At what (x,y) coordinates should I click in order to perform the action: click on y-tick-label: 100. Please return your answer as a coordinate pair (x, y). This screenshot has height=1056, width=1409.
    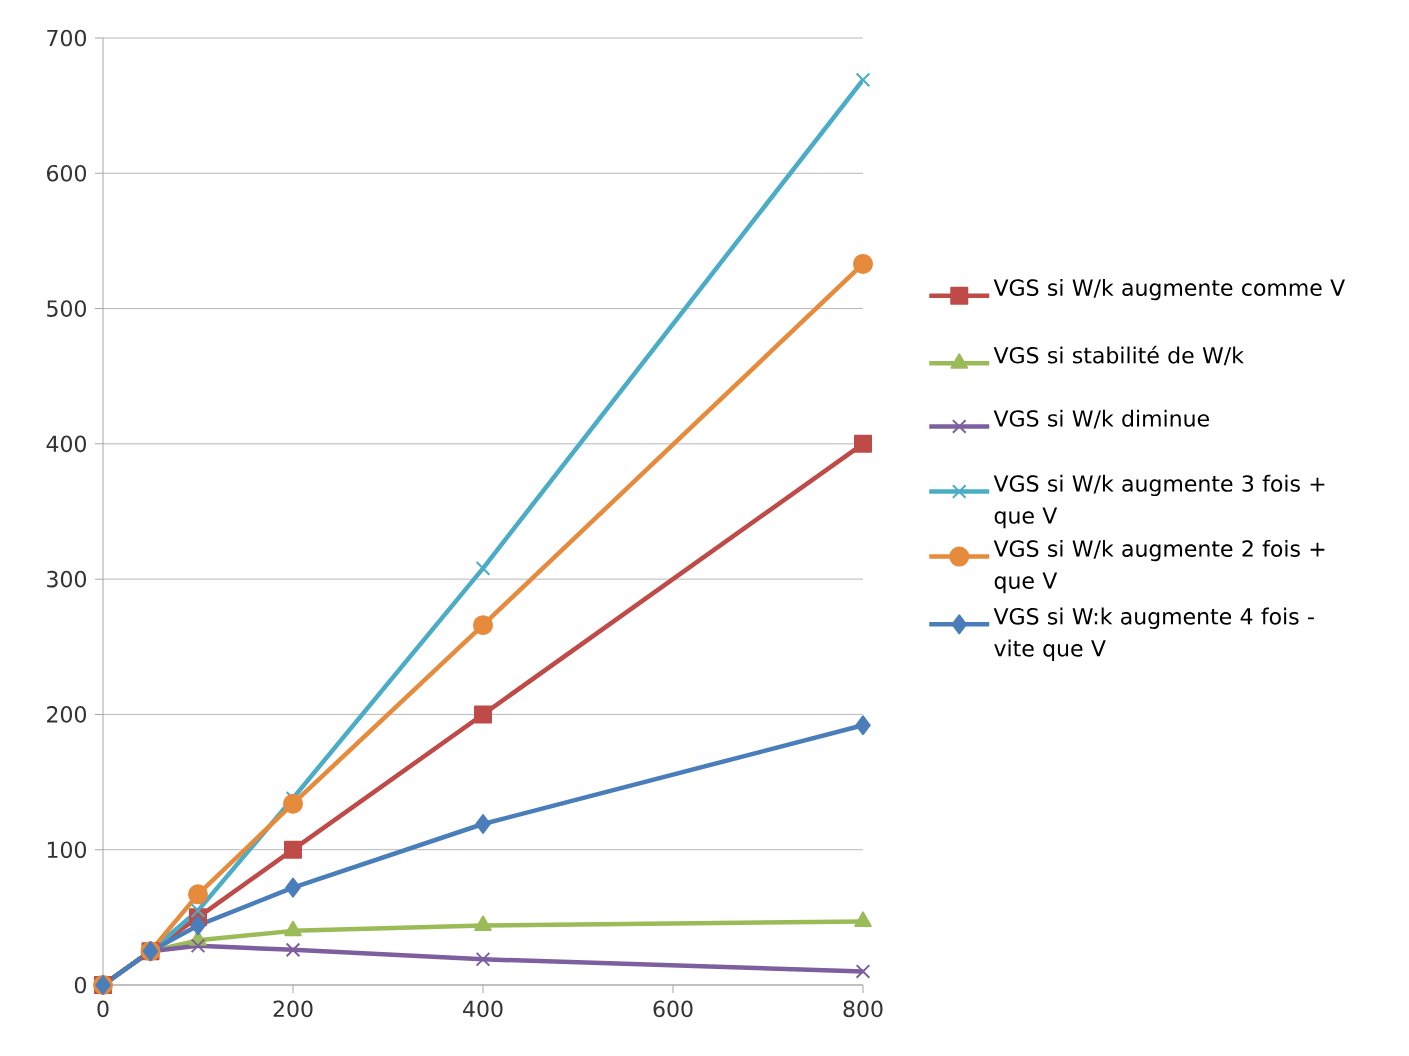
    Looking at the image, I should click on (66, 850).